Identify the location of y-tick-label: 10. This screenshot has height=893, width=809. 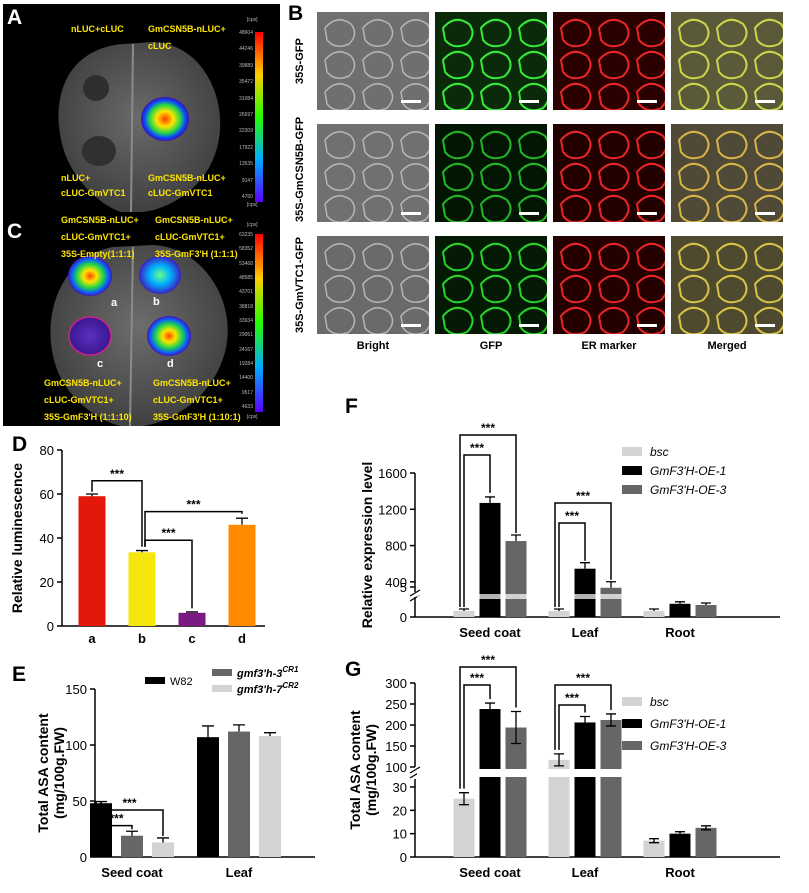
(400, 834).